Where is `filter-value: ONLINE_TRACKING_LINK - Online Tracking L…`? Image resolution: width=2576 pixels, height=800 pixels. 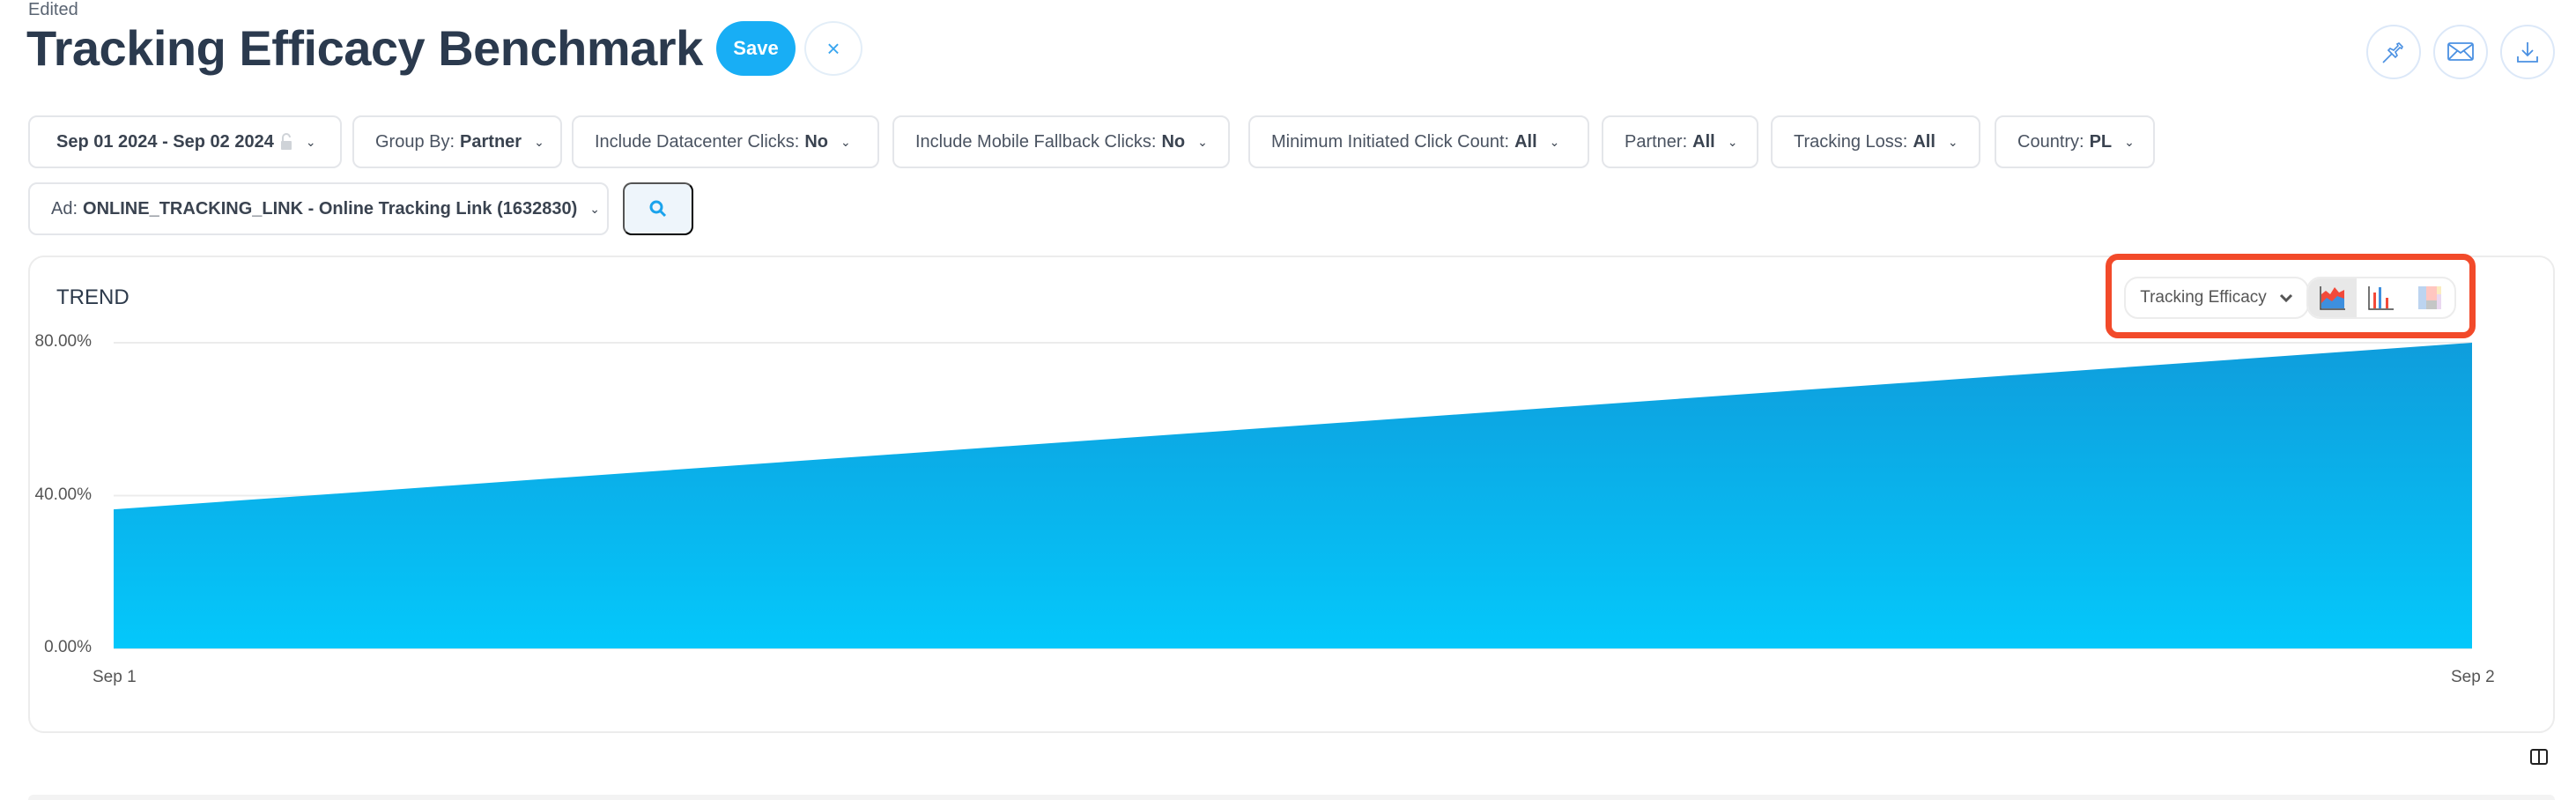 filter-value: ONLINE_TRACKING_LINK - Online Tracking L… is located at coordinates (331, 208).